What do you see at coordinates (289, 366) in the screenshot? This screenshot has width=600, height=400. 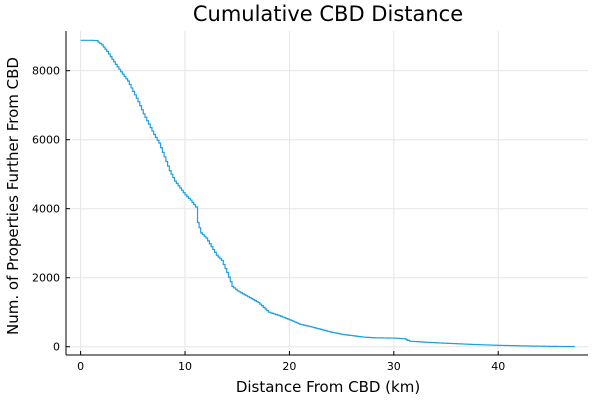 I see `x-tick-label: 20` at bounding box center [289, 366].